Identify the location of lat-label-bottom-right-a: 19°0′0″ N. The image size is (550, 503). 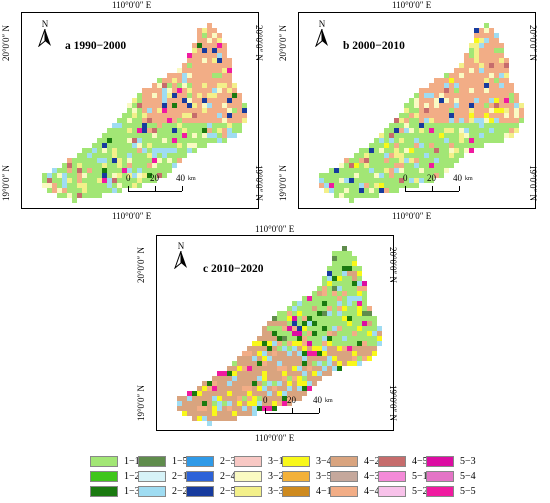
(259, 183).